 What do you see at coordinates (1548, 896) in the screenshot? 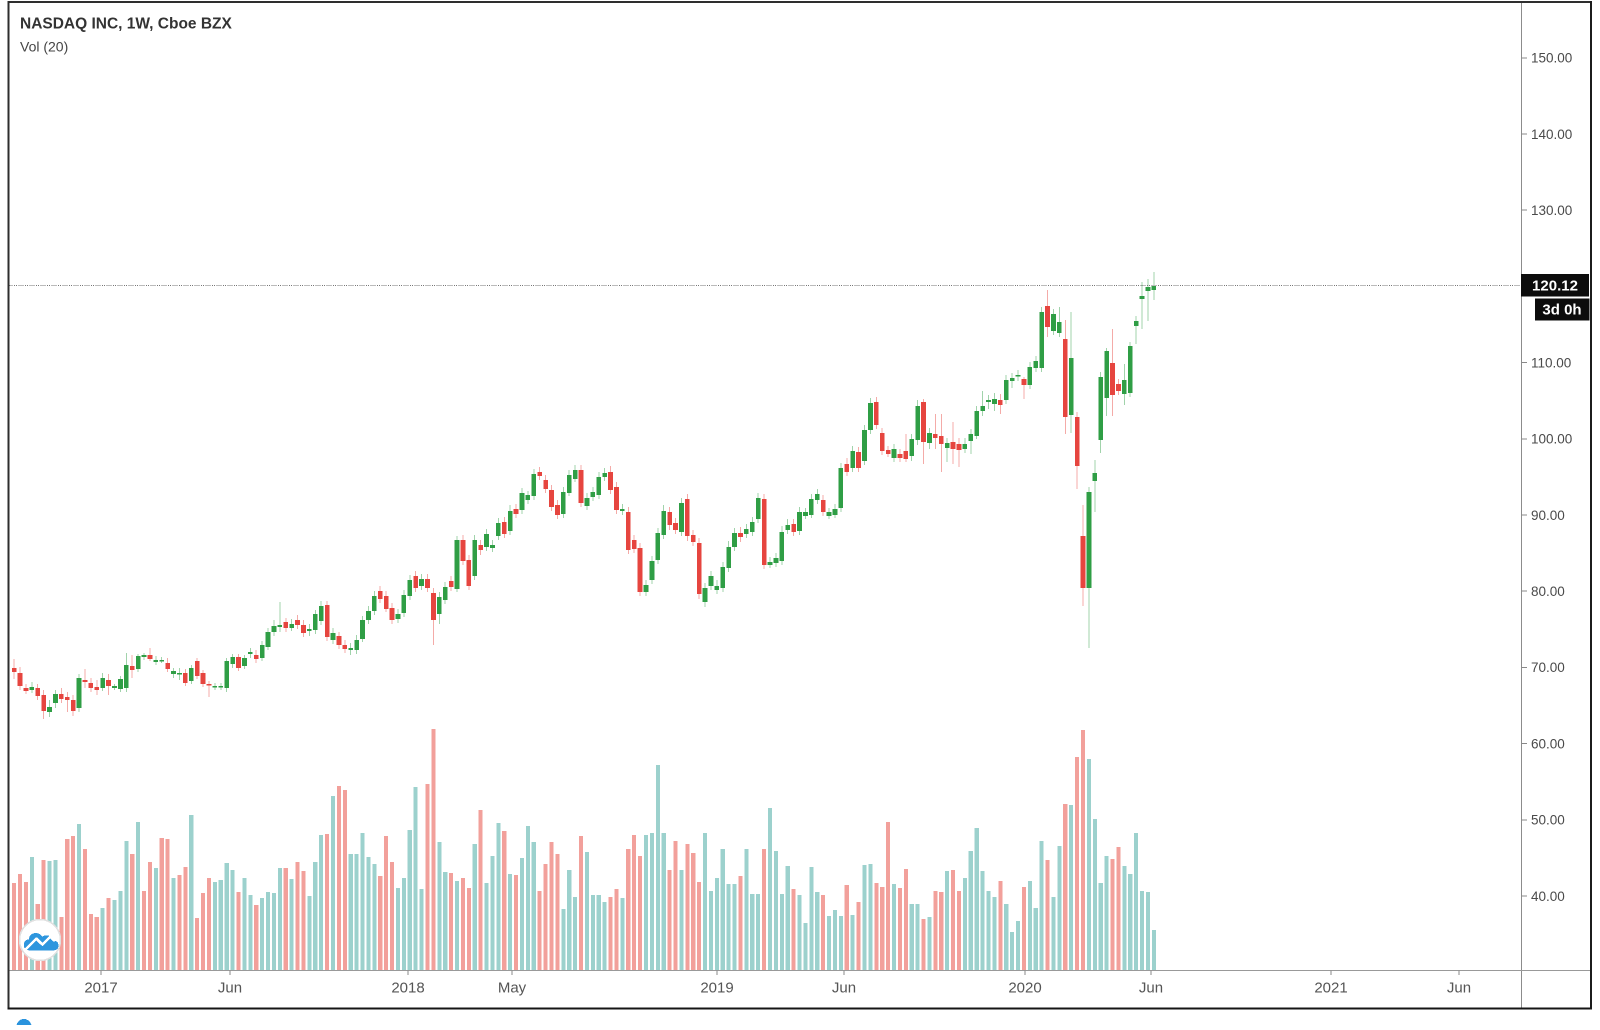
I see `svg-text: 40.00` at bounding box center [1548, 896].